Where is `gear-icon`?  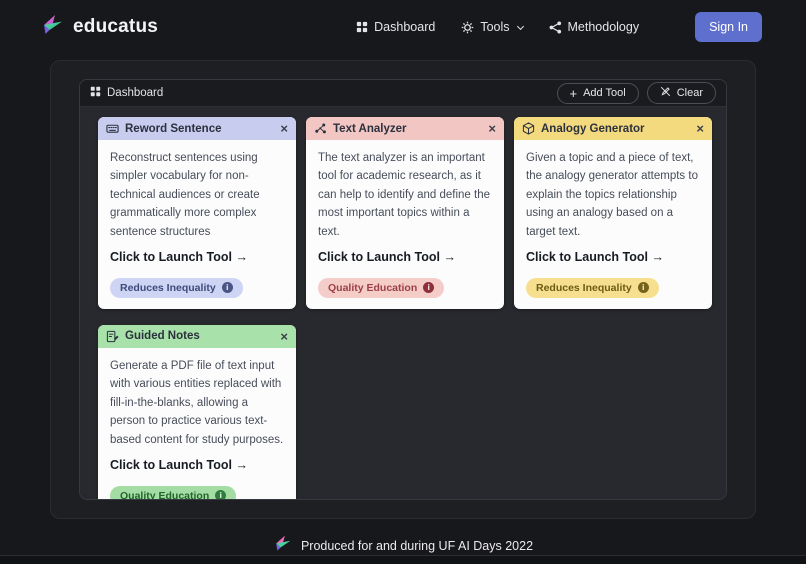 gear-icon is located at coordinates (467, 27).